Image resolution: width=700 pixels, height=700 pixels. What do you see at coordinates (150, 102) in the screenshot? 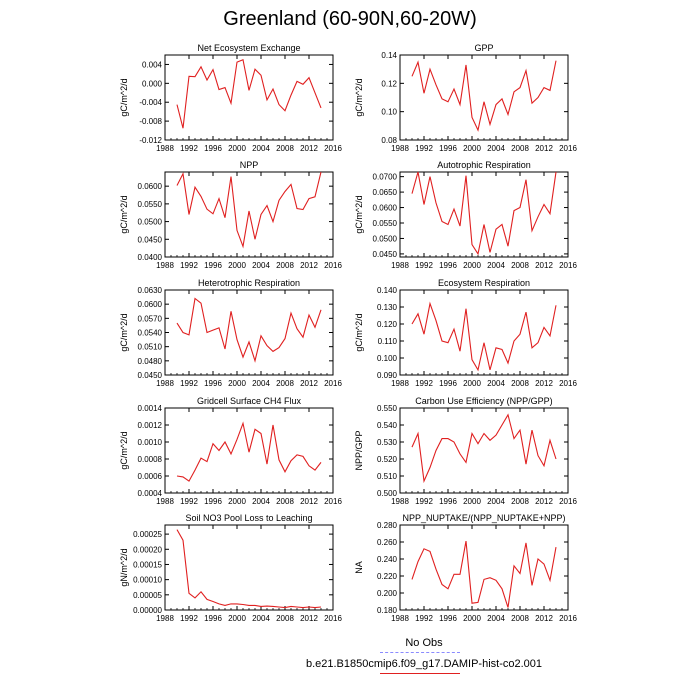
I see `y-tick-label: -0.004` at bounding box center [150, 102].